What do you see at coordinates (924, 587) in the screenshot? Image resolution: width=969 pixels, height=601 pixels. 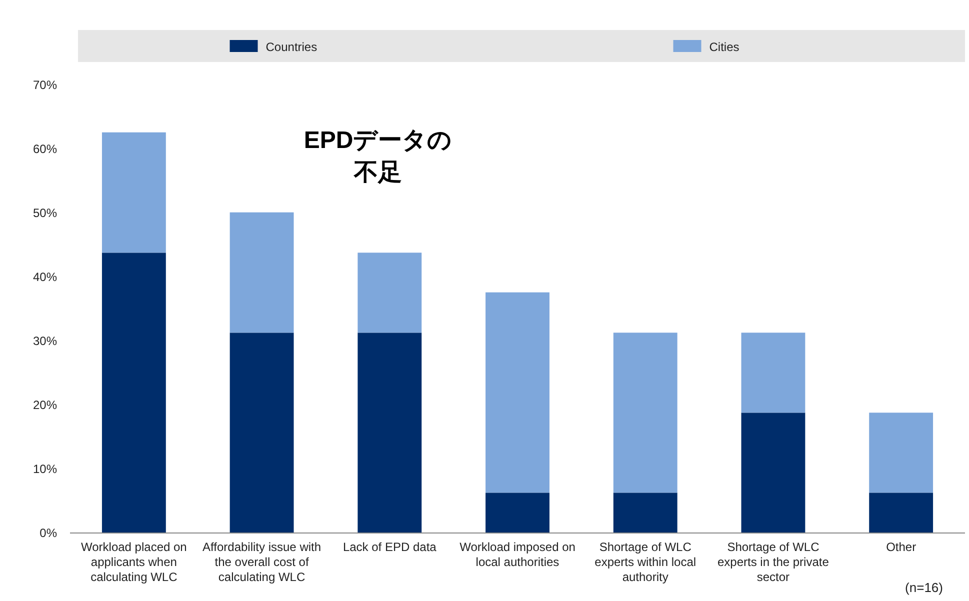 I see `text: (n=16)` at bounding box center [924, 587].